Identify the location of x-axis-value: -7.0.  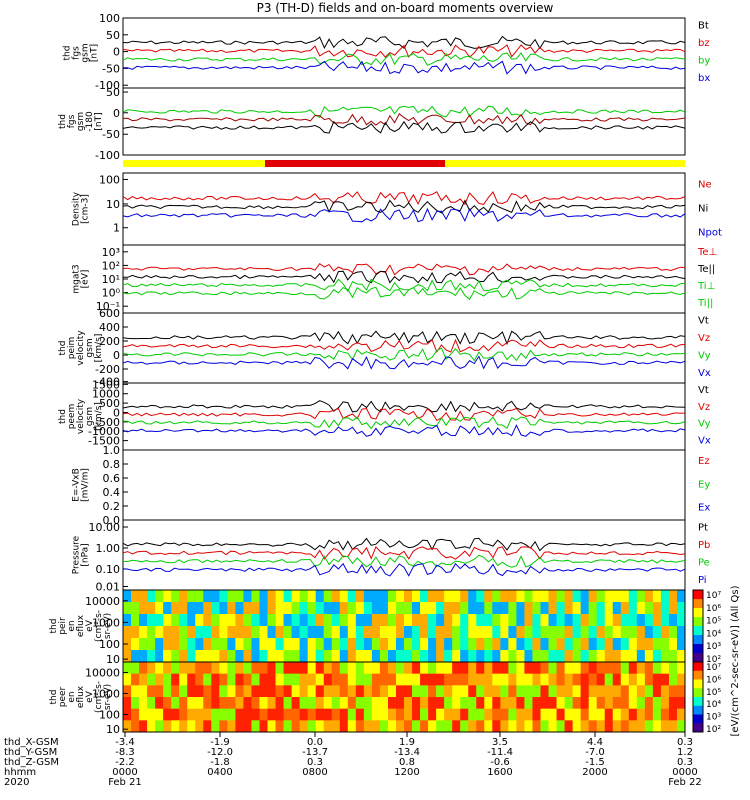
(595, 752).